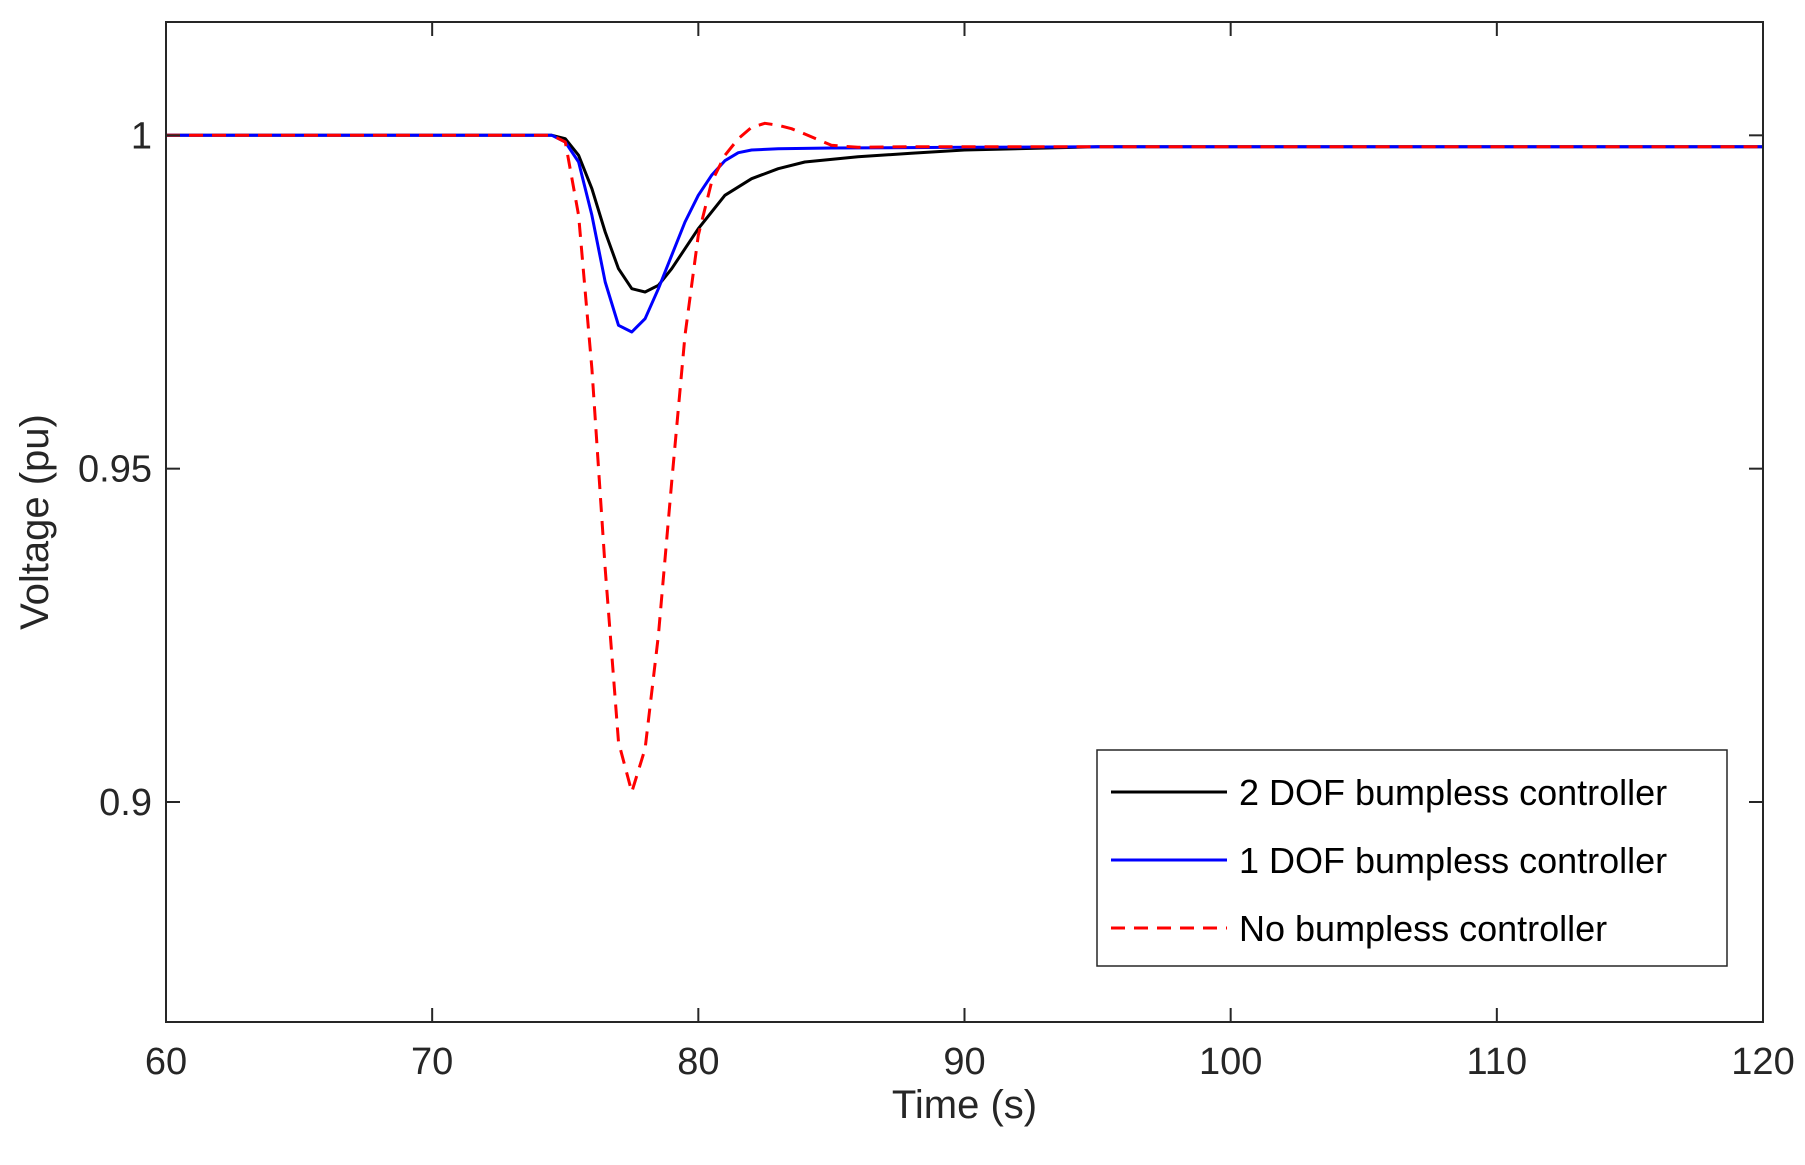 The image size is (1805, 1165). I want to click on legend-label-1dof: 1 DOF bumpless controller, so click(1453, 860).